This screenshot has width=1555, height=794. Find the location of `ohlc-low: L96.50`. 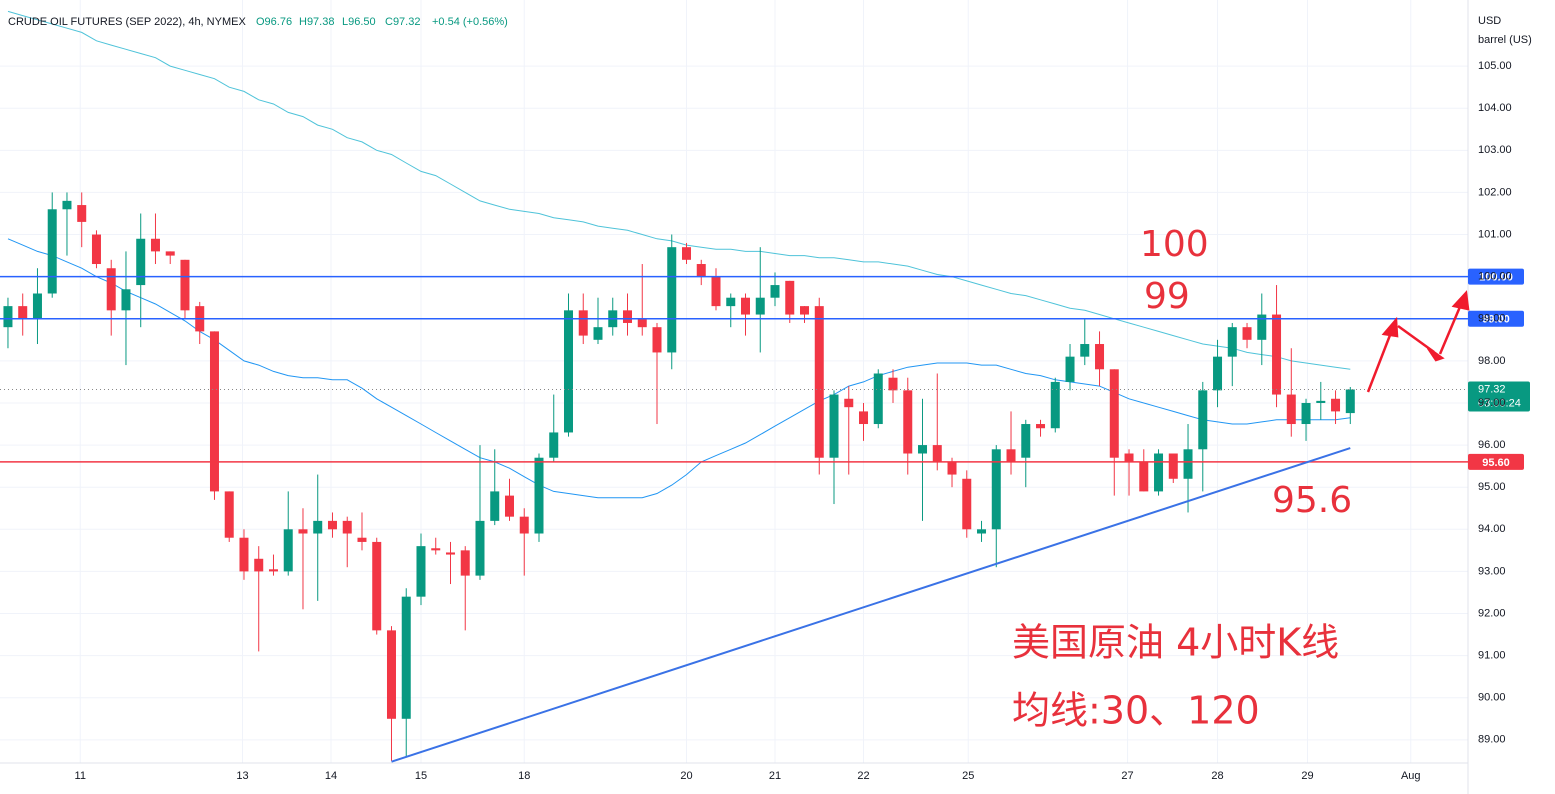

ohlc-low: L96.50 is located at coordinates (359, 22).